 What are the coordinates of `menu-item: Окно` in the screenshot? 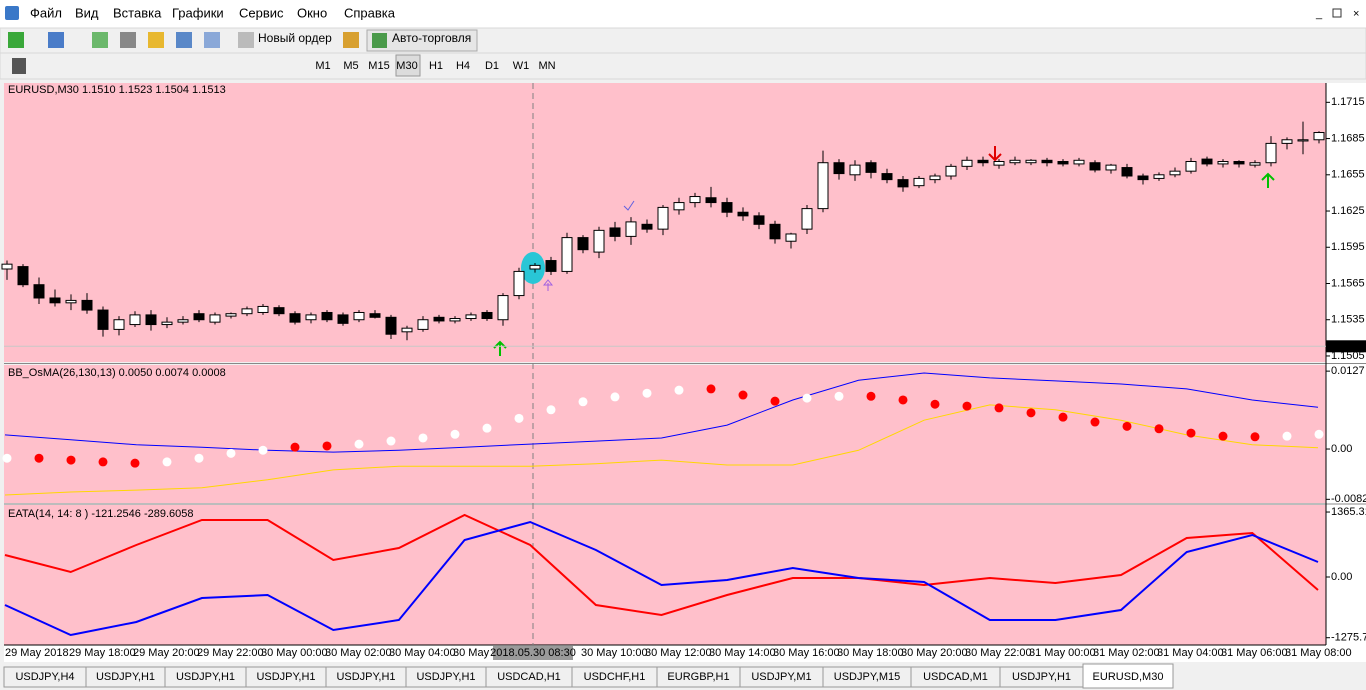 It's located at (312, 12).